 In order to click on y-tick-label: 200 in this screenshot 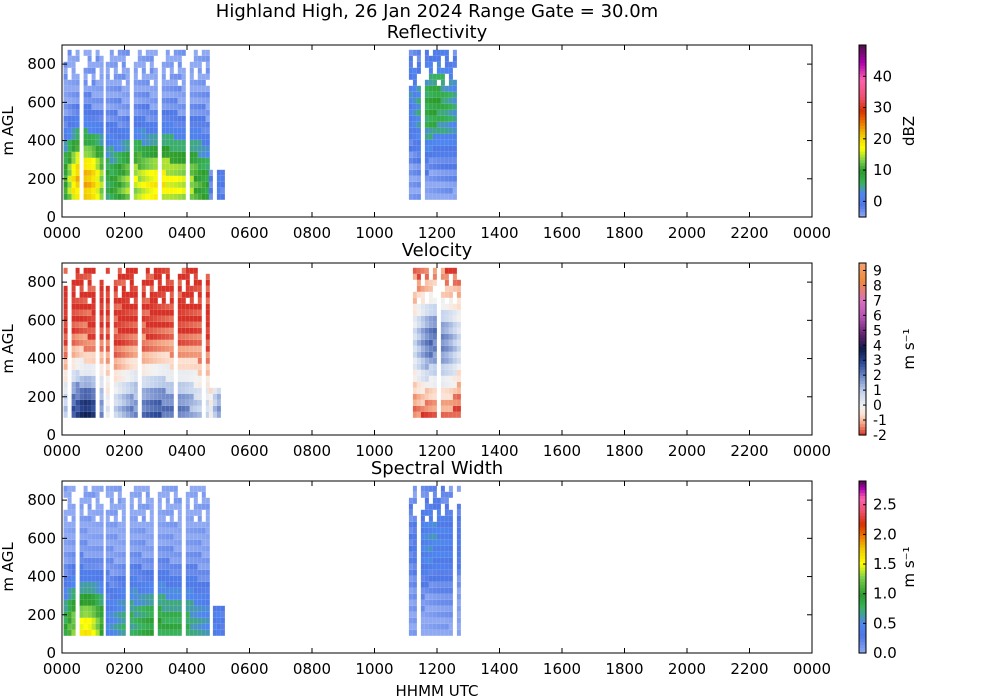, I will do `click(41, 397)`.